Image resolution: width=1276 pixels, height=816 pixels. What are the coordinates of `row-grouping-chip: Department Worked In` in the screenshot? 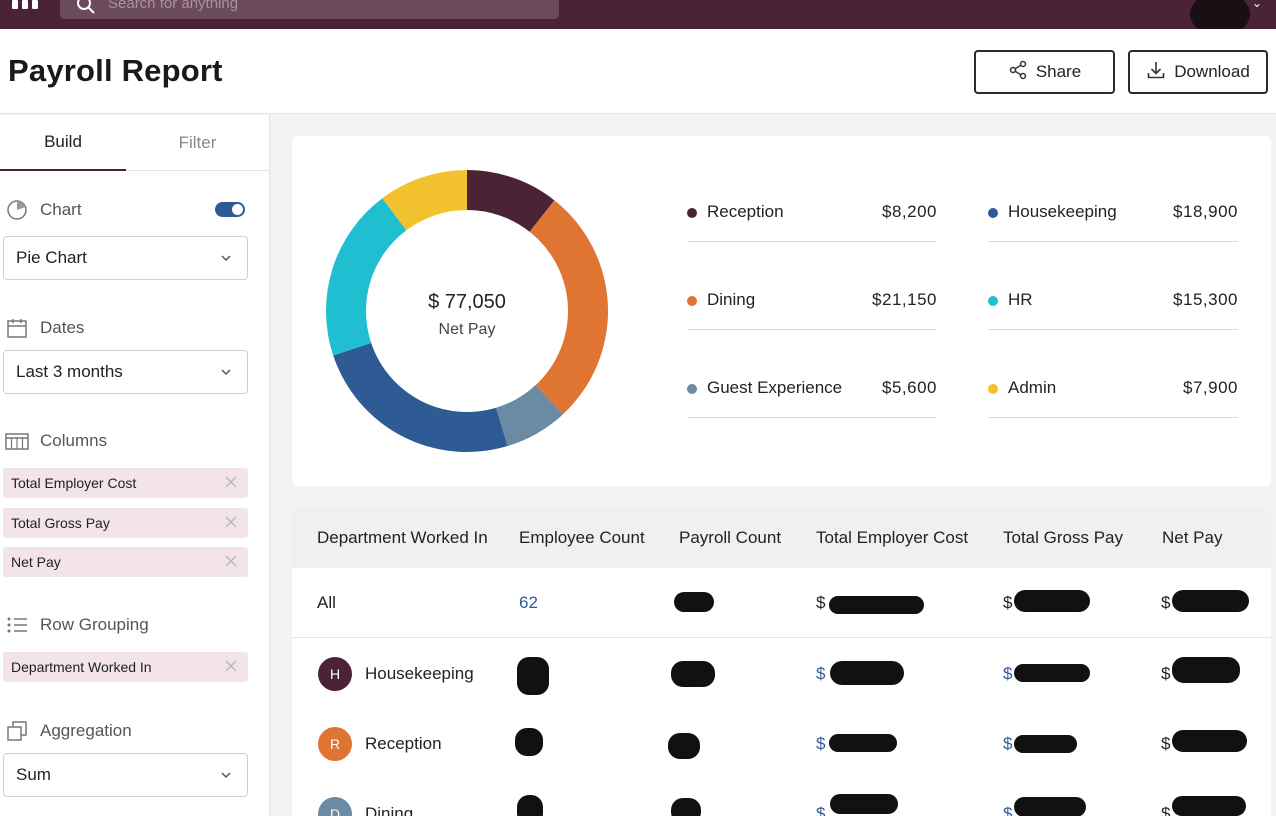 It's located at (125, 667).